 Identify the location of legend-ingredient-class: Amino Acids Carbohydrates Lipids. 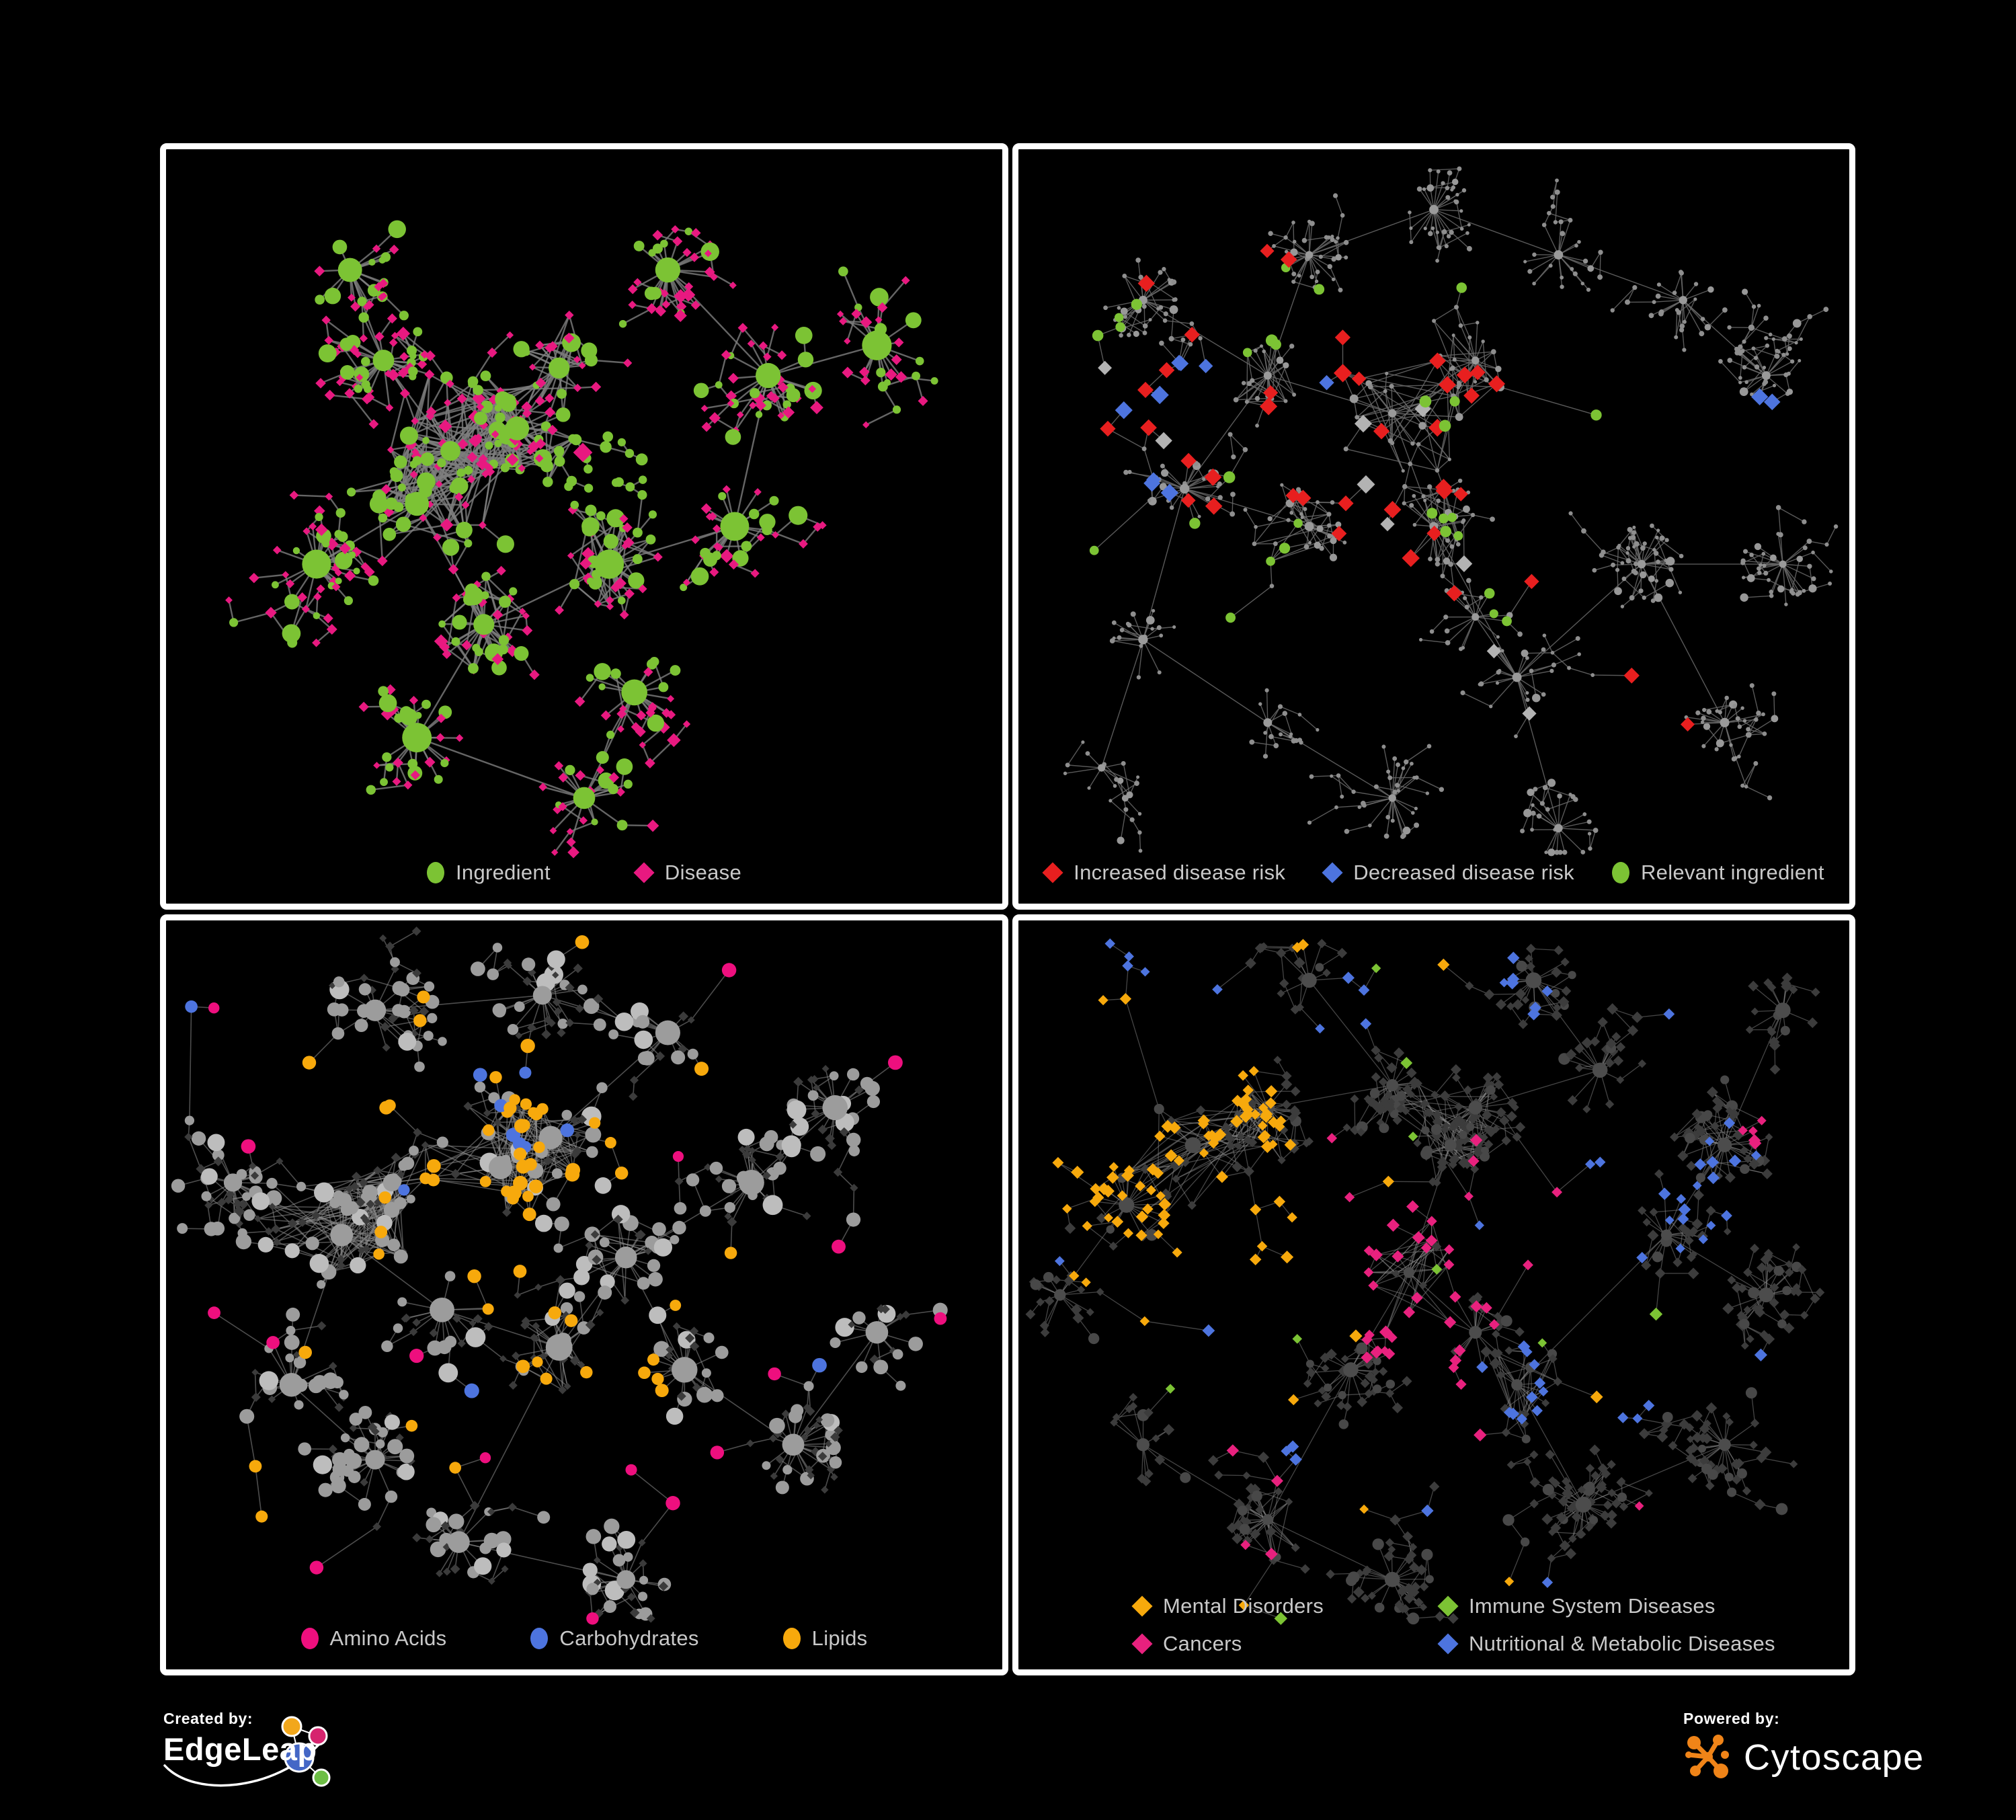
(584, 1638).